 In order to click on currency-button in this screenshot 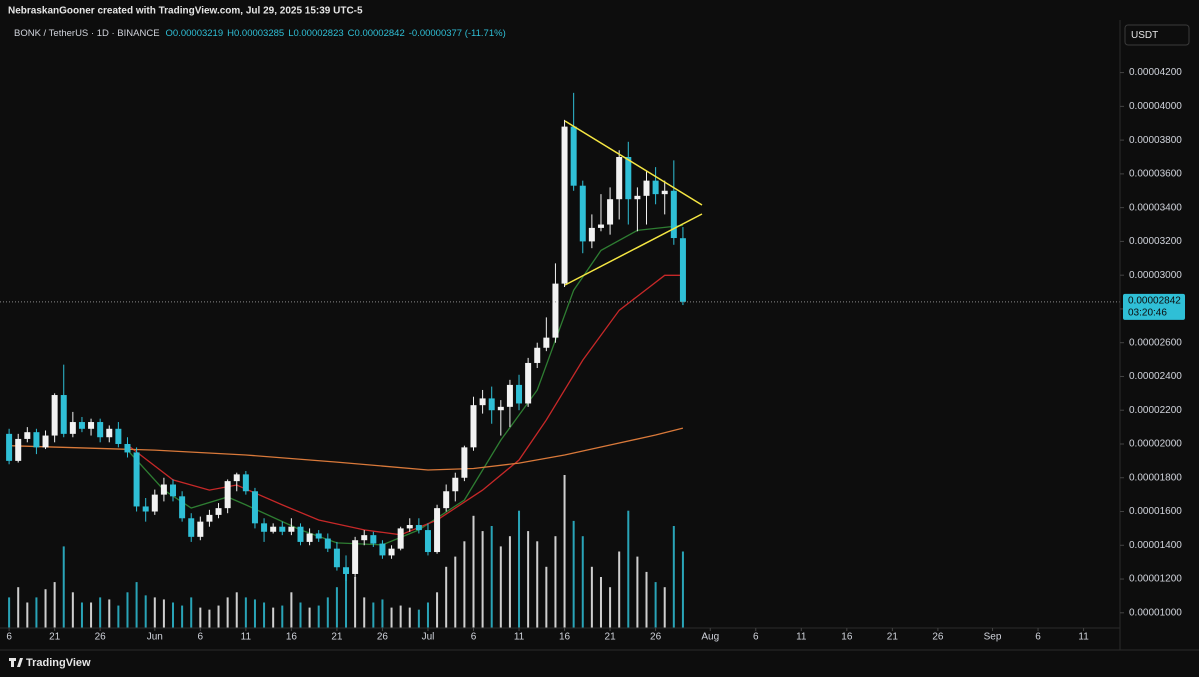, I will do `click(1157, 35)`.